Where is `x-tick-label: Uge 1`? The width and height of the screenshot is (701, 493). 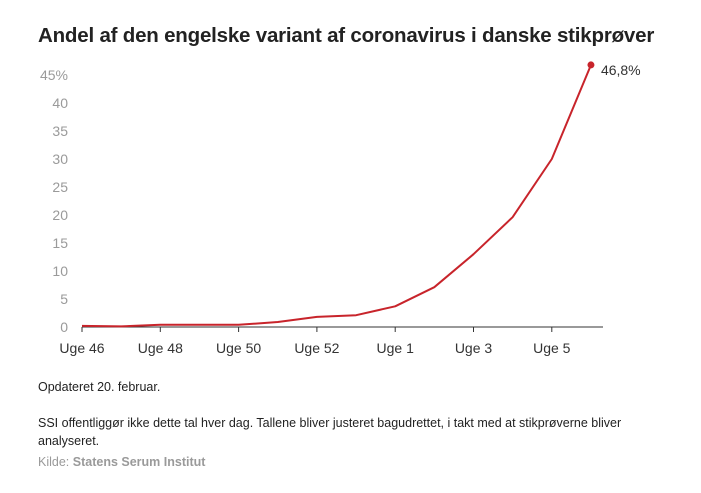 x-tick-label: Uge 1 is located at coordinates (396, 348).